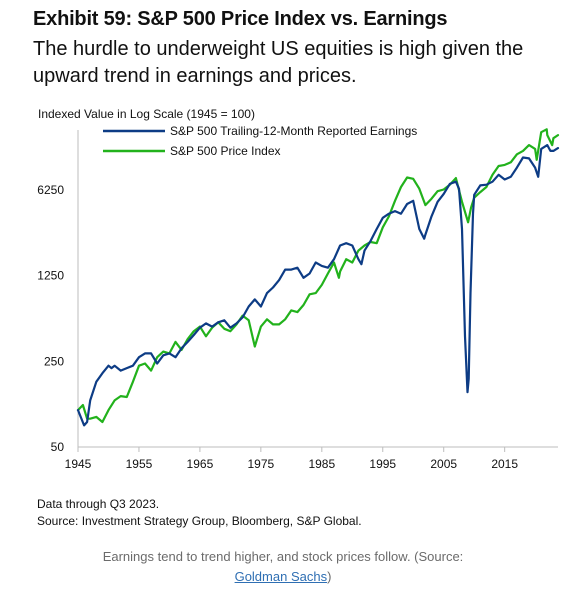 The image size is (566, 594). What do you see at coordinates (281, 576) in the screenshot?
I see `source-link: Goldman Sachs` at bounding box center [281, 576].